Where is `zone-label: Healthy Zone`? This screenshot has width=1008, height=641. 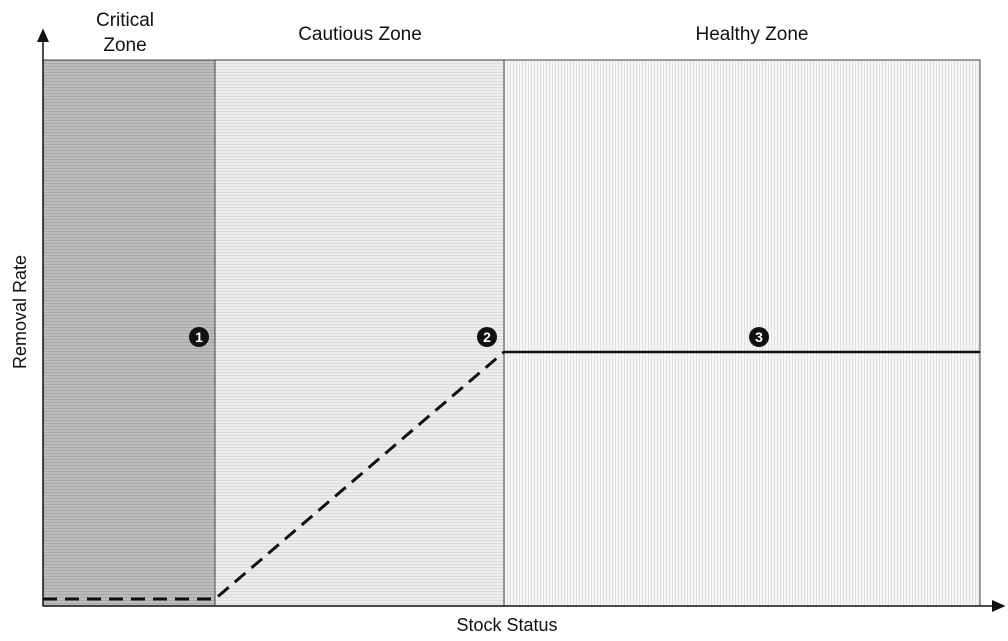 zone-label: Healthy Zone is located at coordinates (751, 34).